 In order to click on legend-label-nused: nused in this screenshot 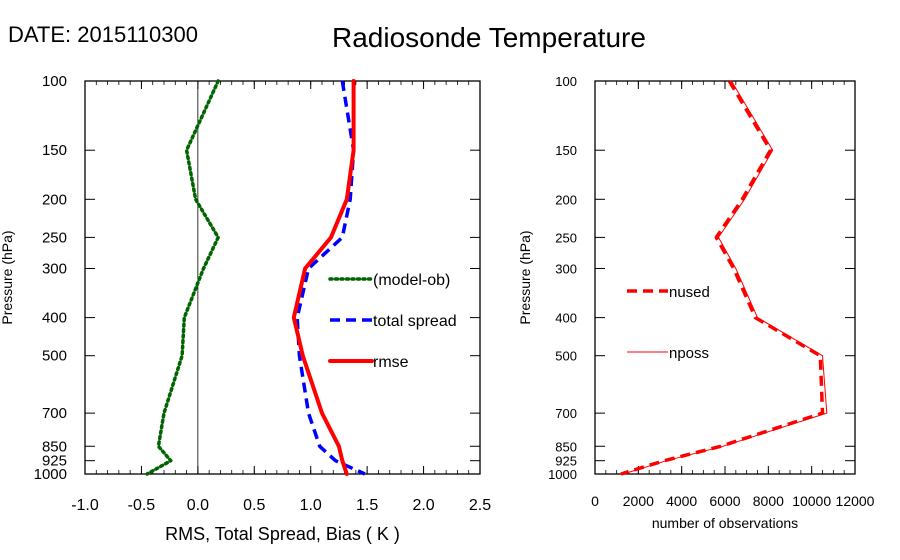, I will do `click(689, 292)`.